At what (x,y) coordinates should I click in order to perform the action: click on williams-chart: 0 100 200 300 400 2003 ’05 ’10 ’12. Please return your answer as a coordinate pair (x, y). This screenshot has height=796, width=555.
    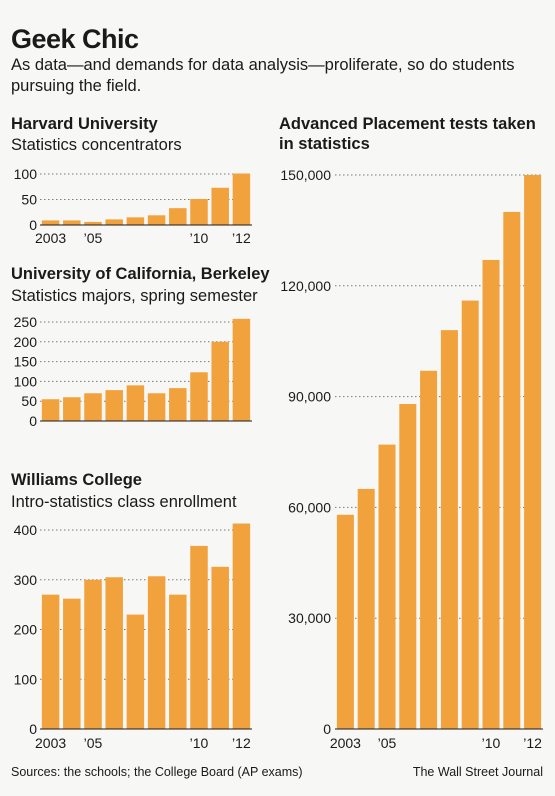
    Looking at the image, I should click on (133, 636).